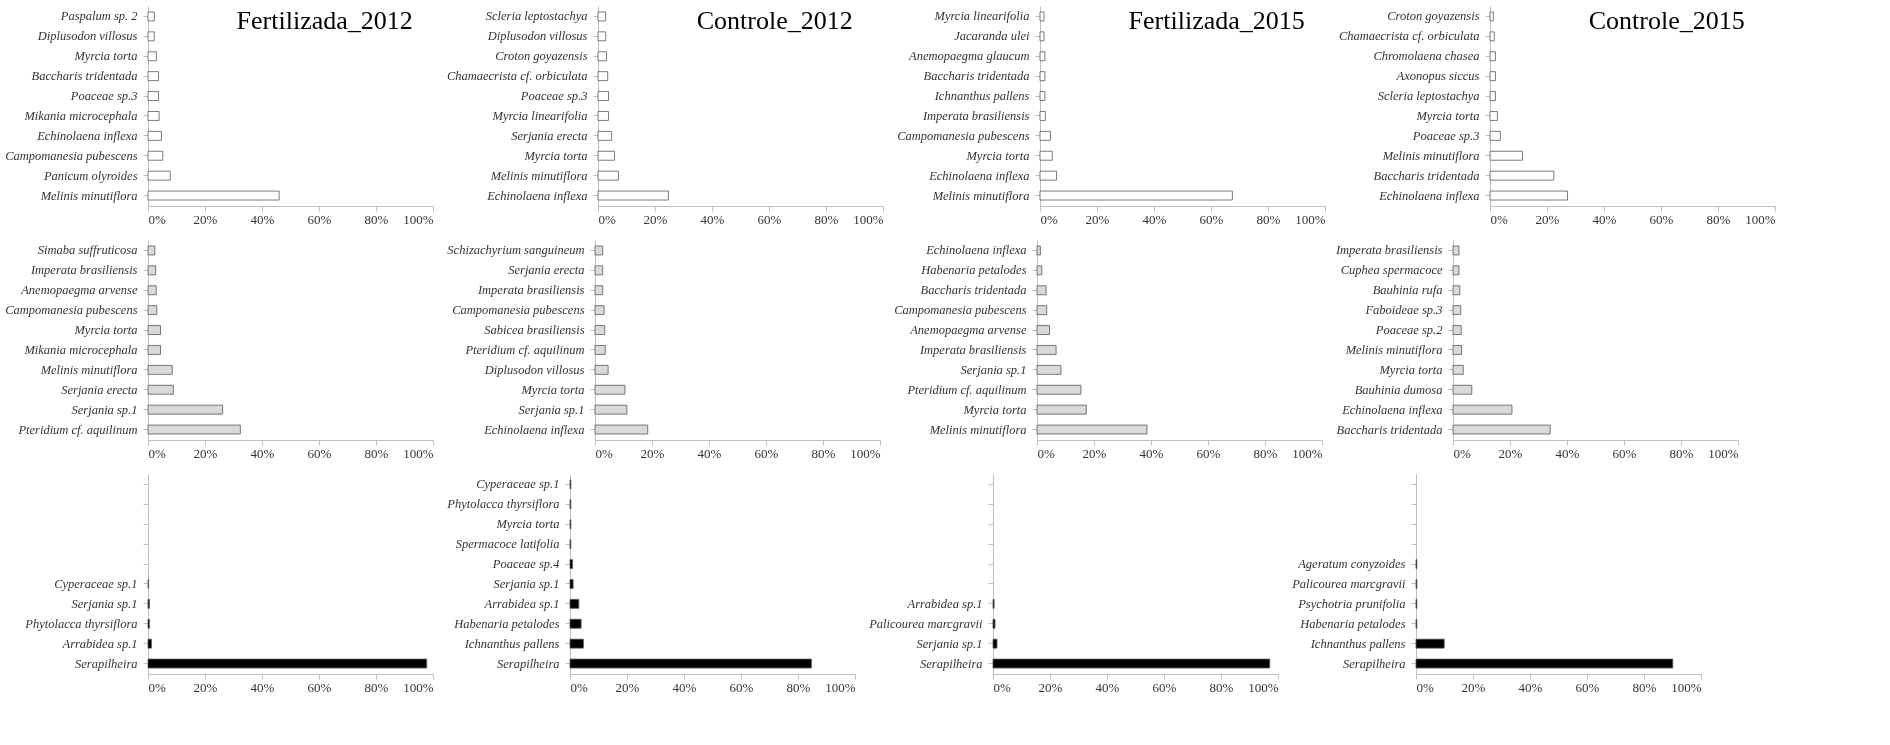 This screenshot has height=745, width=1890. Describe the element at coordinates (1407, 290) in the screenshot. I see `y-tick-label: Bauhinia rufa` at that location.